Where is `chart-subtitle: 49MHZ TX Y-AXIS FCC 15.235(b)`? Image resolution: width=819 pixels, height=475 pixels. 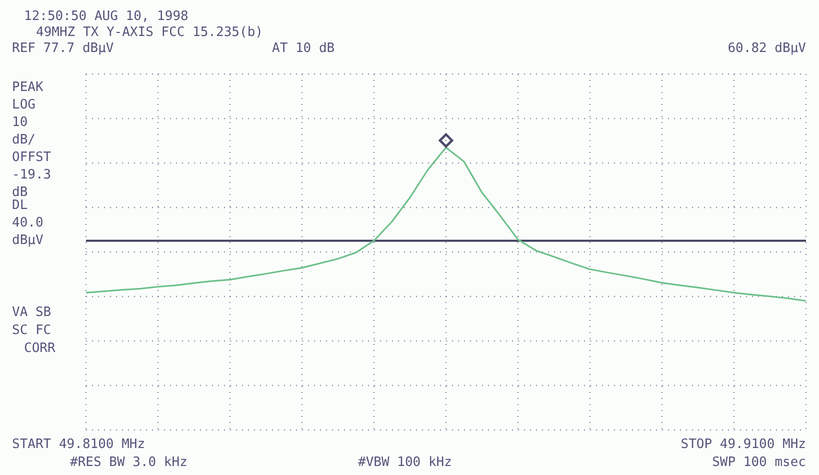 chart-subtitle: 49MHZ TX Y-AXIS FCC 15.235(b) is located at coordinates (149, 32).